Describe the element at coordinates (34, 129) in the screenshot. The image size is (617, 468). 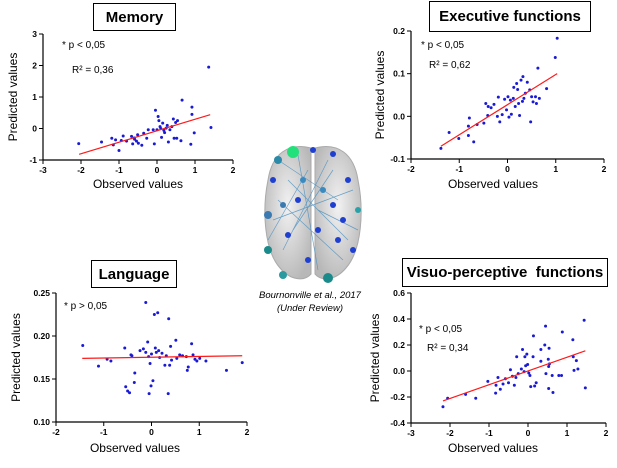
I see `memory-y-tick-label: 0` at that location.